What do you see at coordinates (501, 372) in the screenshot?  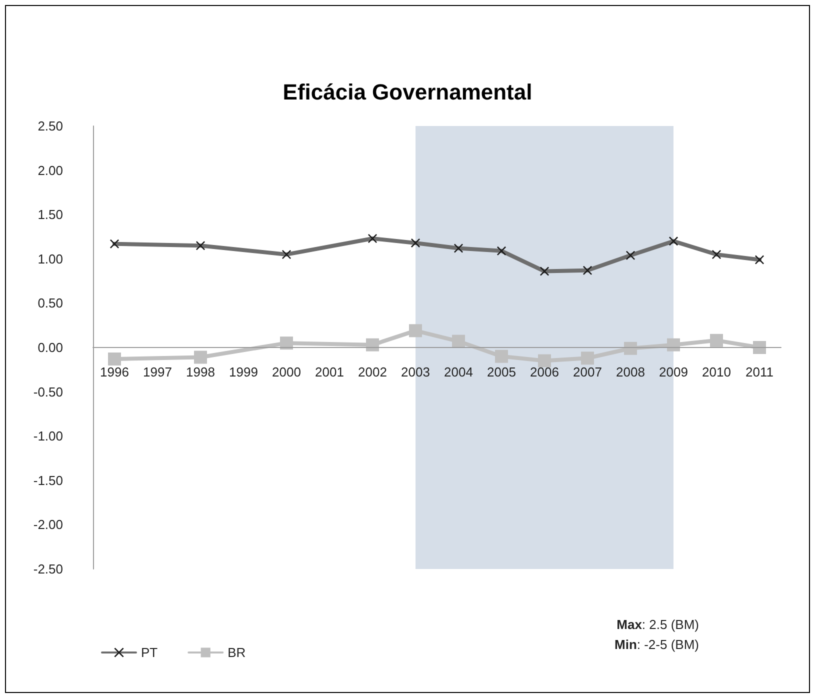 I see `x-tick-label: 2005` at bounding box center [501, 372].